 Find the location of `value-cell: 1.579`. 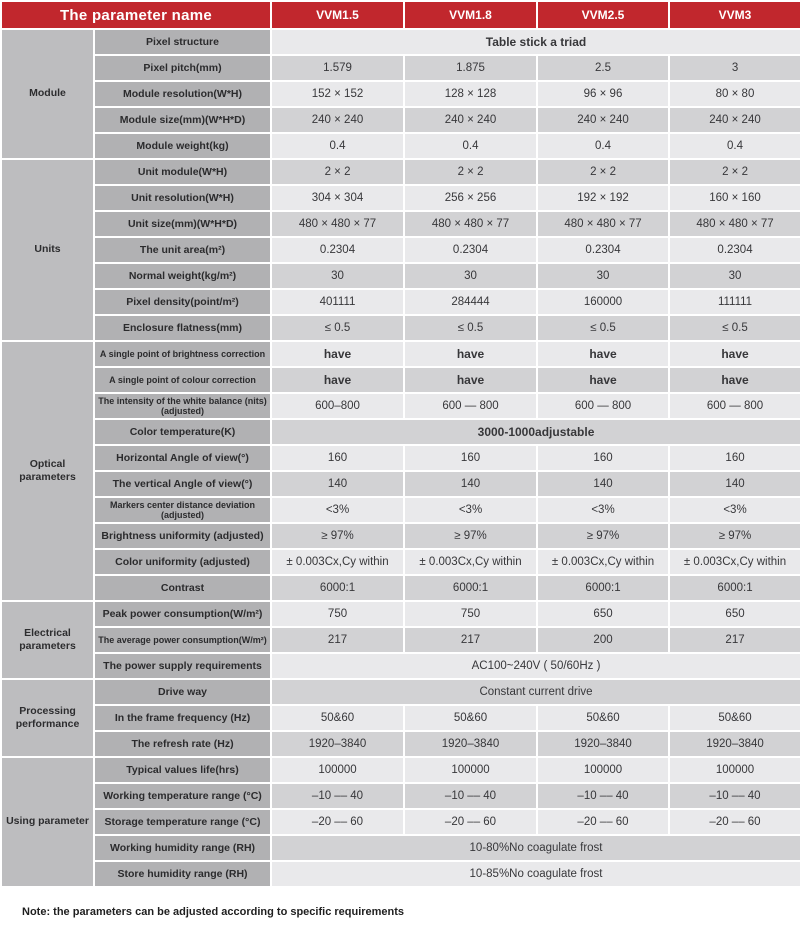

value-cell: 1.579 is located at coordinates (338, 68).